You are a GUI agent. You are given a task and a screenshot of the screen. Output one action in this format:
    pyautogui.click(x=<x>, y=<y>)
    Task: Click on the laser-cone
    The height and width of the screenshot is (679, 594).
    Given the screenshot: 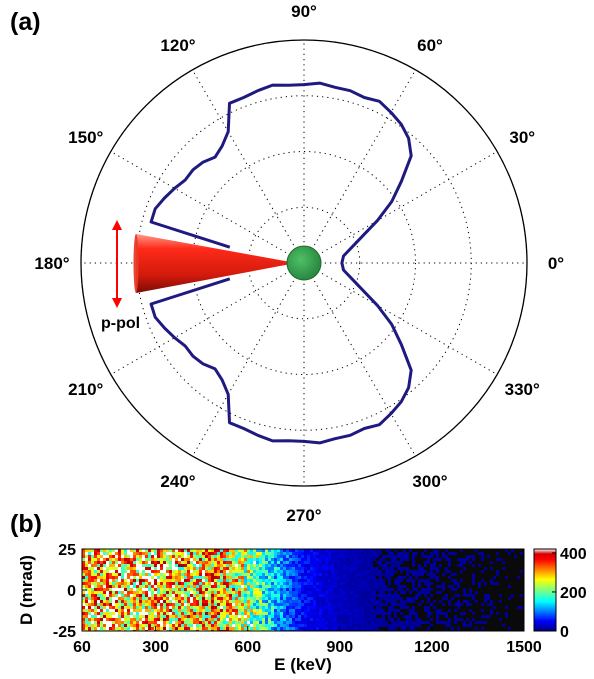 What is the action you would take?
    pyautogui.click(x=216, y=263)
    